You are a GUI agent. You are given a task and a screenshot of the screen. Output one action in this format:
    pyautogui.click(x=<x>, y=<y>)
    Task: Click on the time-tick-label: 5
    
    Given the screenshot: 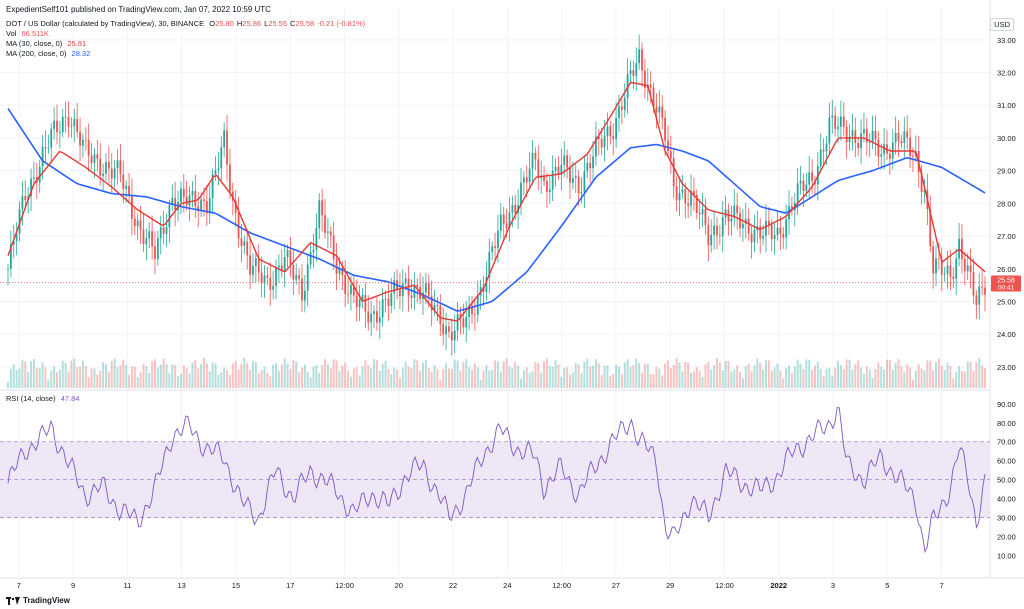 What is the action you would take?
    pyautogui.click(x=887, y=585)
    